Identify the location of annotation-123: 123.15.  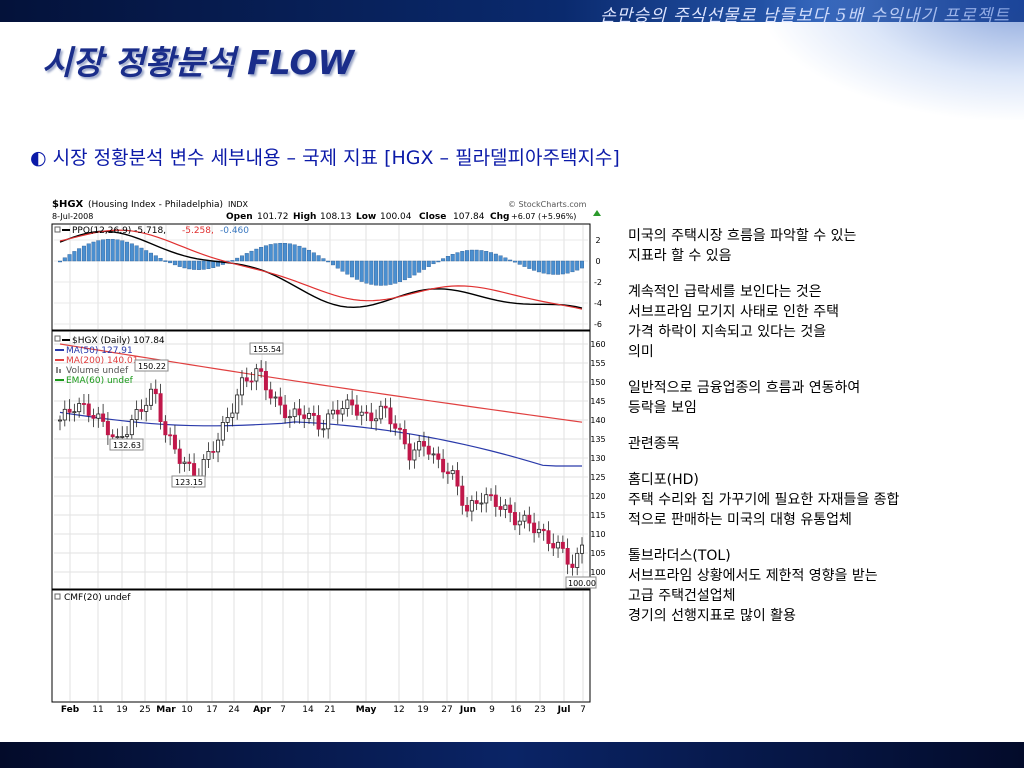
(189, 482).